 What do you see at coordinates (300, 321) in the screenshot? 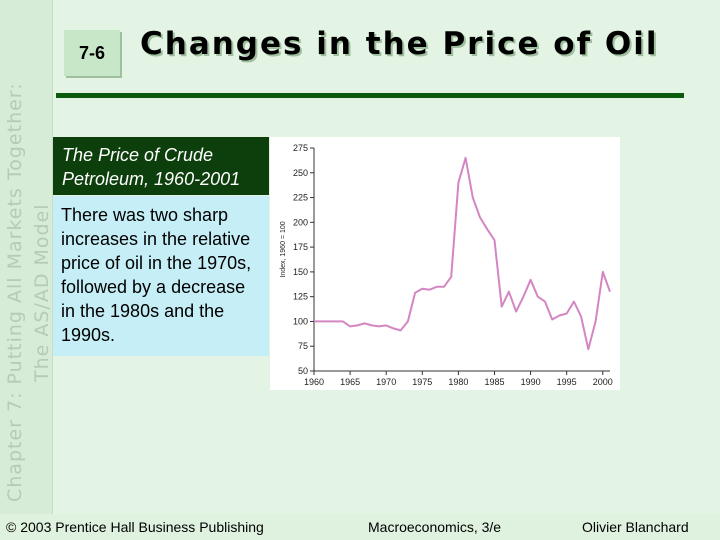
I see `y-tick-label: 100` at bounding box center [300, 321].